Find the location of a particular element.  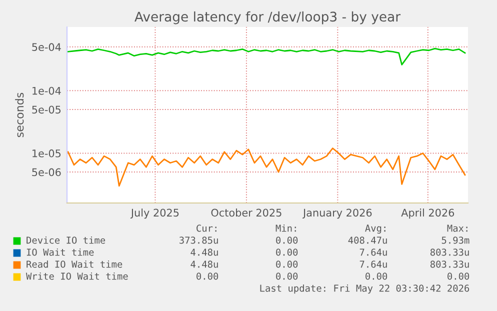

text: Max: is located at coordinates (457, 228).